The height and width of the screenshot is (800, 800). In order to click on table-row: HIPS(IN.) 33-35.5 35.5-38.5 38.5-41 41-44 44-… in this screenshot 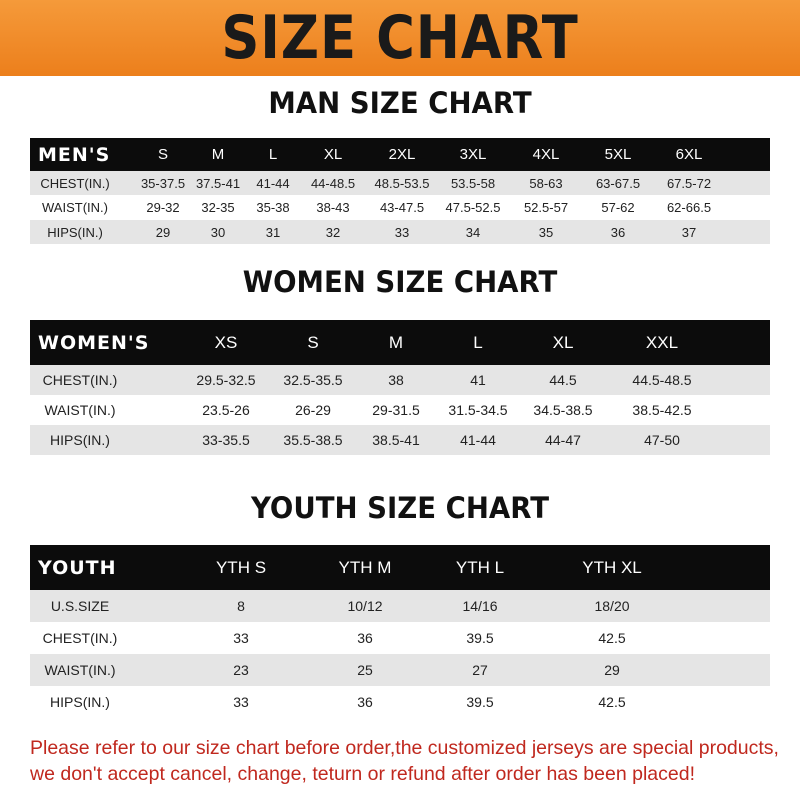, I will do `click(400, 440)`.